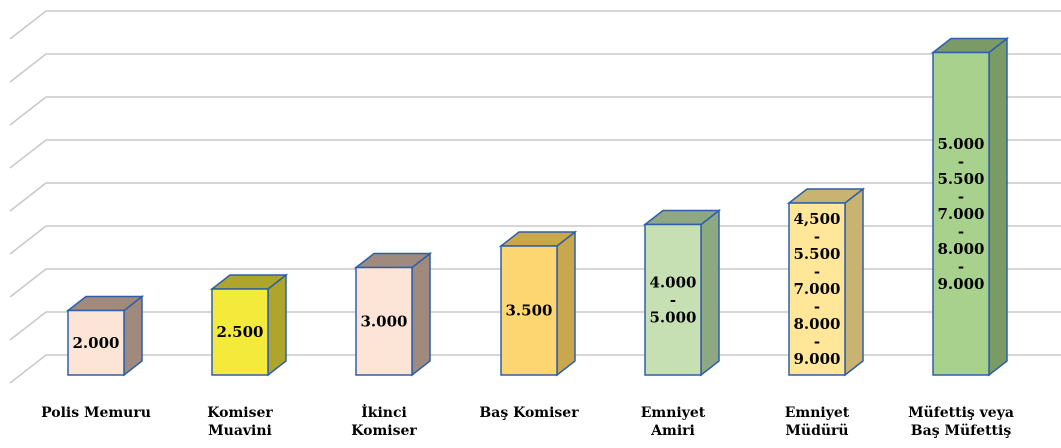  I want to click on data-label: 4.000, so click(673, 282).